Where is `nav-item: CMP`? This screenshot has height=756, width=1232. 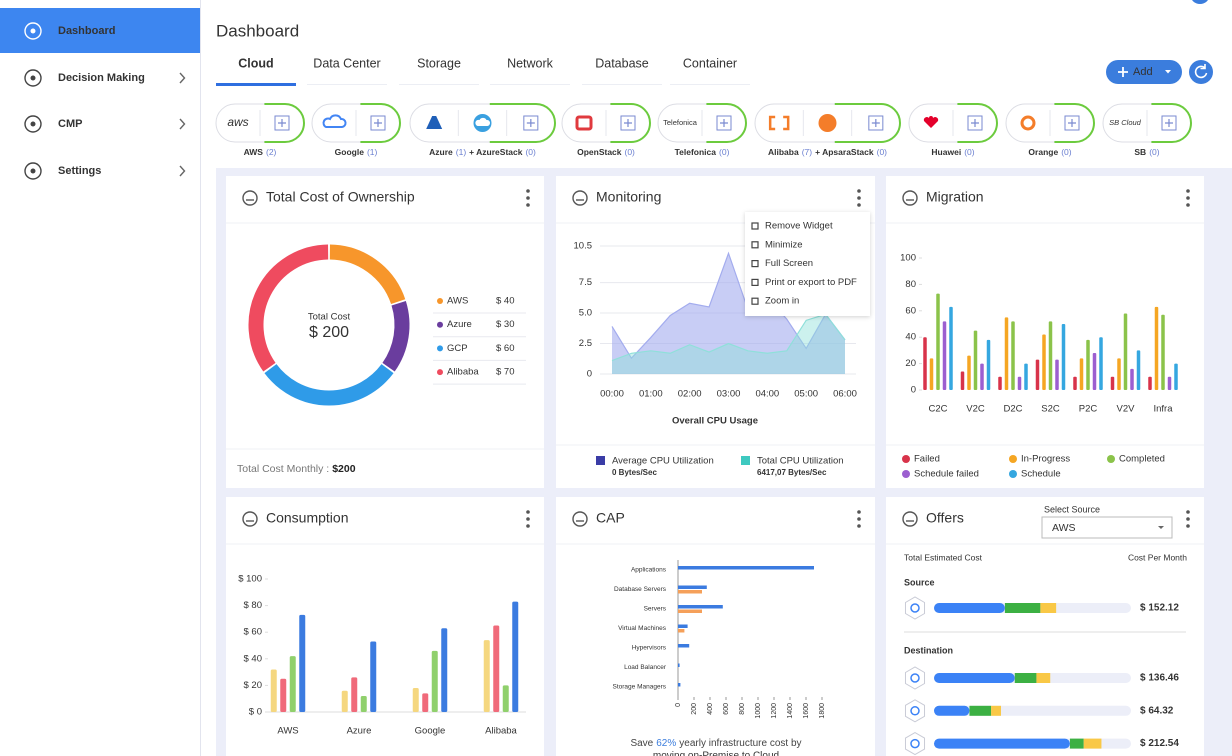
nav-item: CMP is located at coordinates (105, 124).